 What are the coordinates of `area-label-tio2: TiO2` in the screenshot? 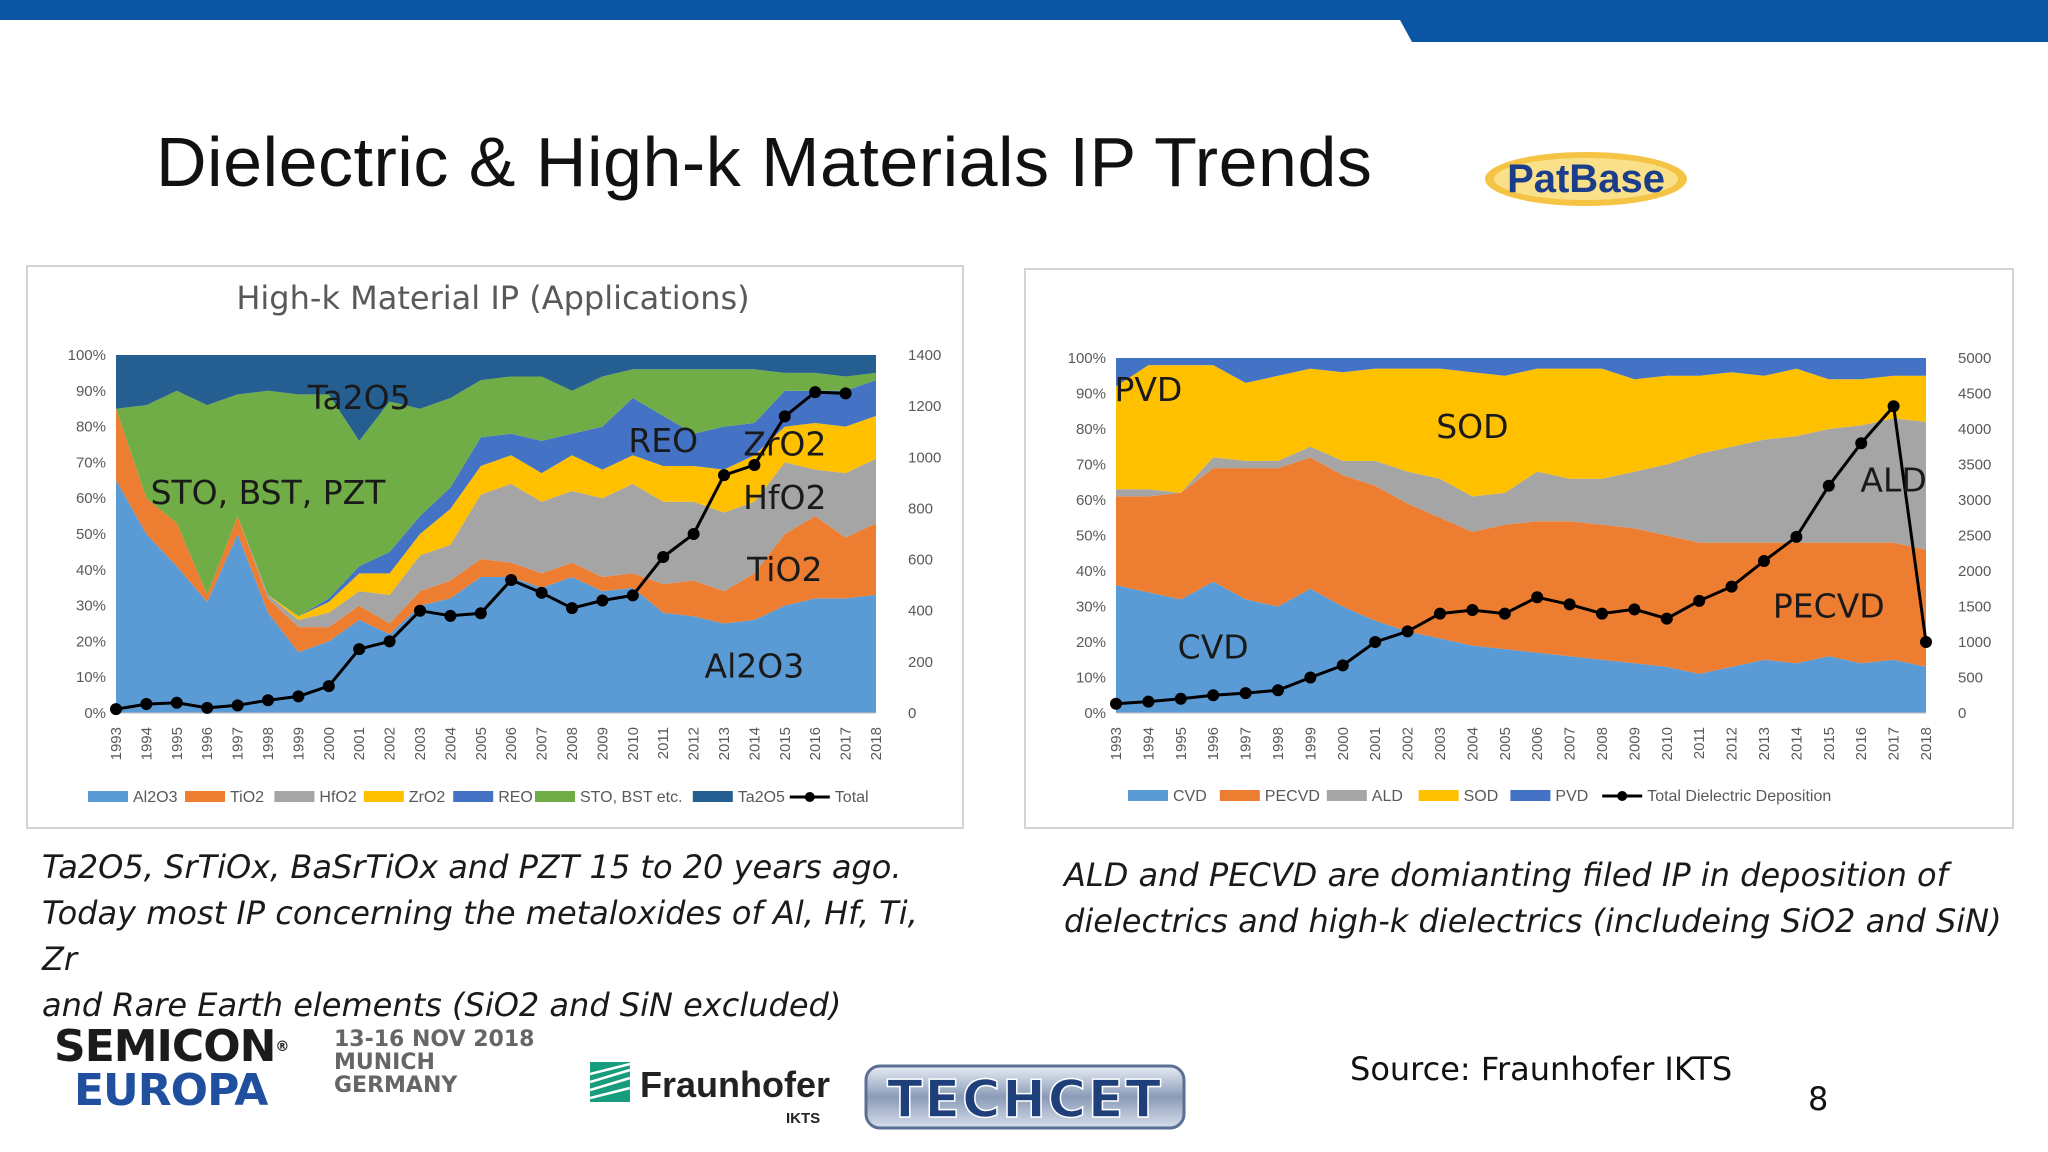 It's located at (784, 569).